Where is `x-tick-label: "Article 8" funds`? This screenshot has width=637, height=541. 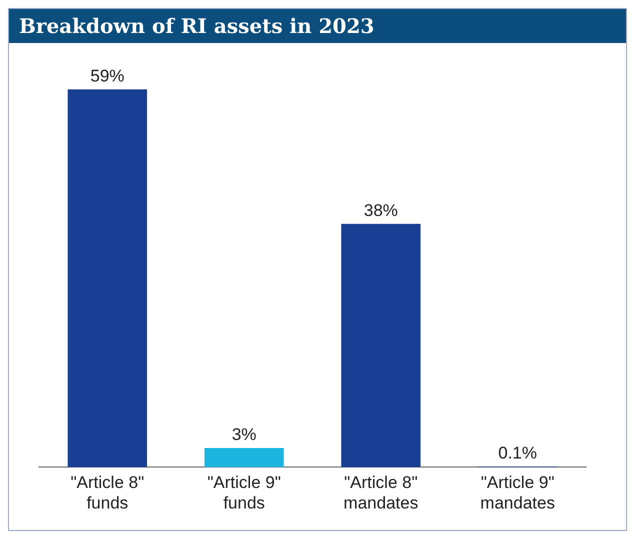 x-tick-label: "Article 8" funds is located at coordinates (107, 492).